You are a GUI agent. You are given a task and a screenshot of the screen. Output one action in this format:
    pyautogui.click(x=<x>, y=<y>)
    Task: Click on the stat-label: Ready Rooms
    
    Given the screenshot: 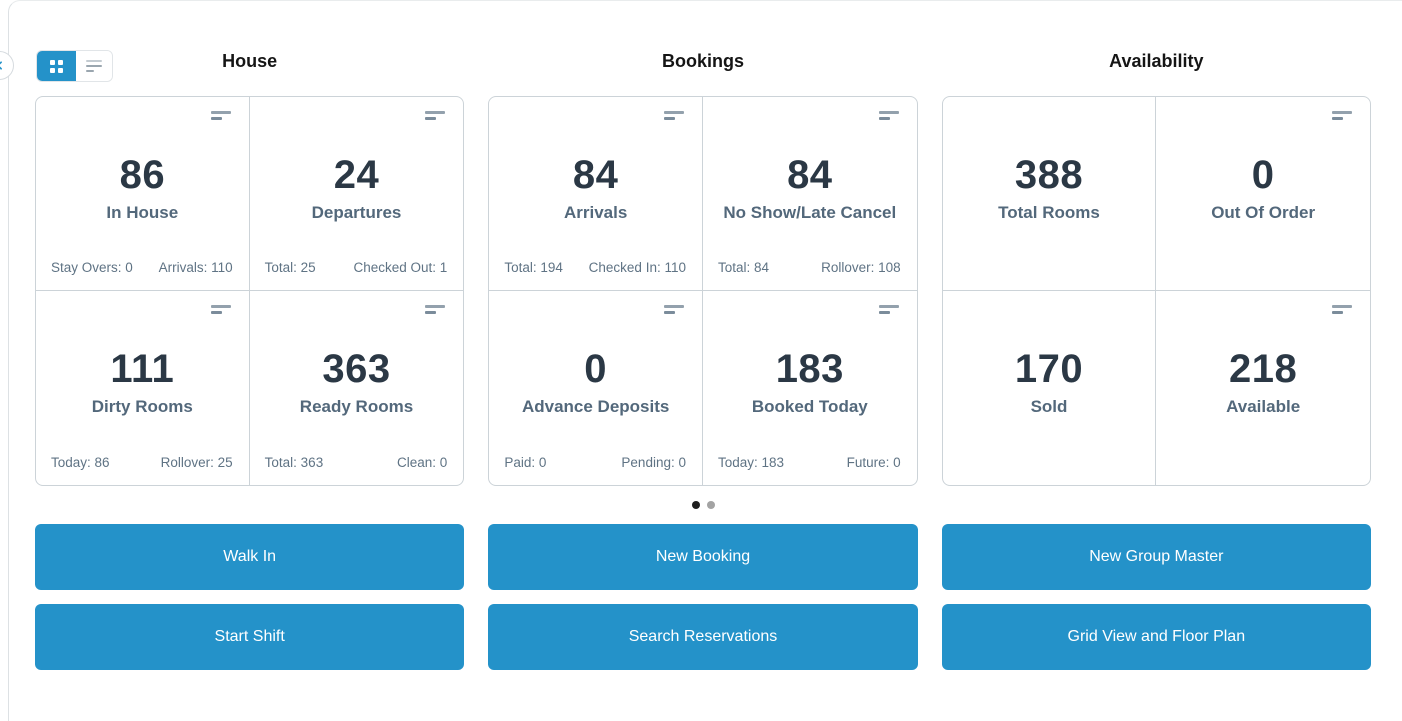 What is the action you would take?
    pyautogui.click(x=356, y=406)
    